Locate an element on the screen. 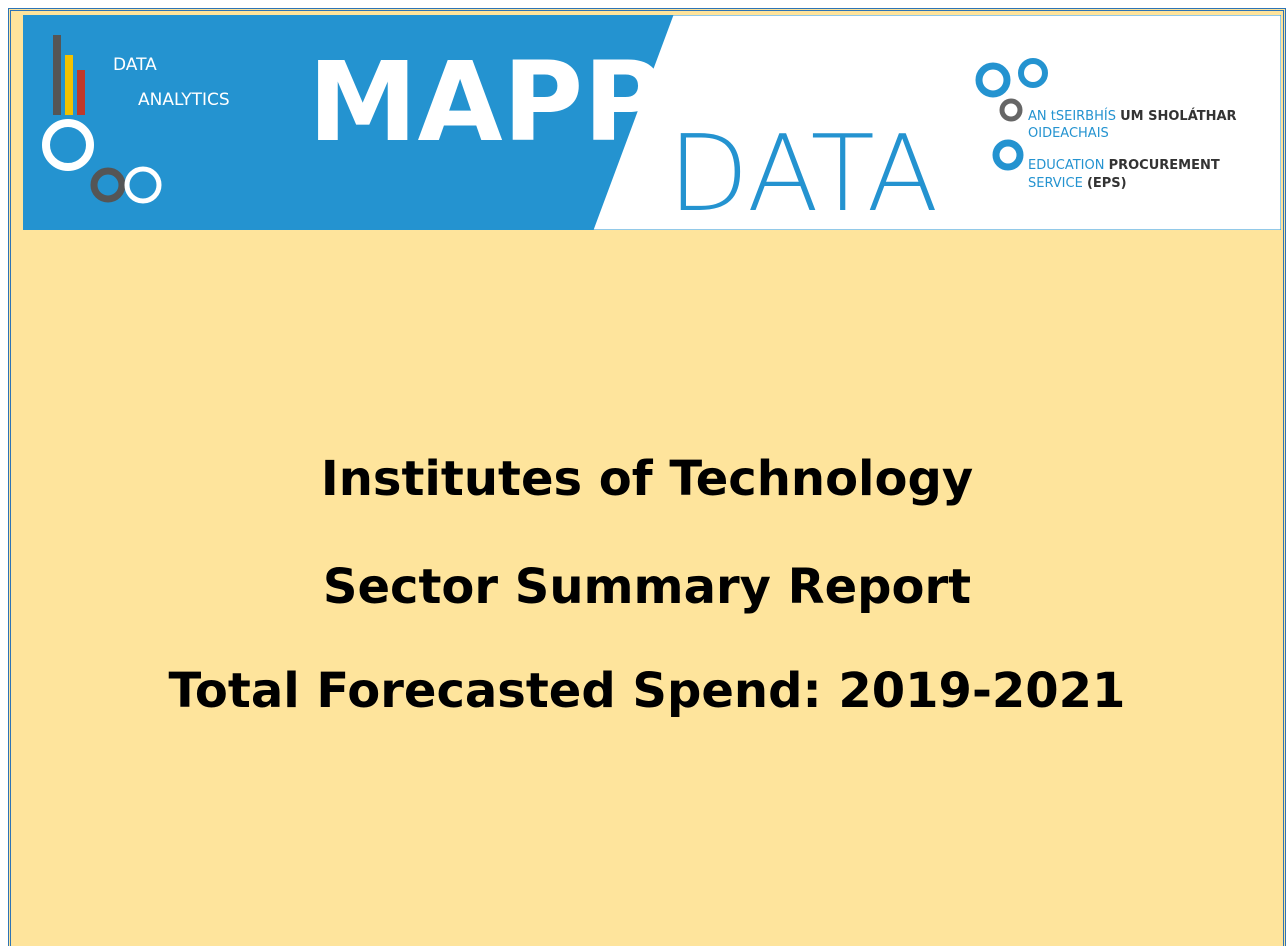 This screenshot has width=1286, height=946. brand2: DATA is located at coordinates (803, 171).